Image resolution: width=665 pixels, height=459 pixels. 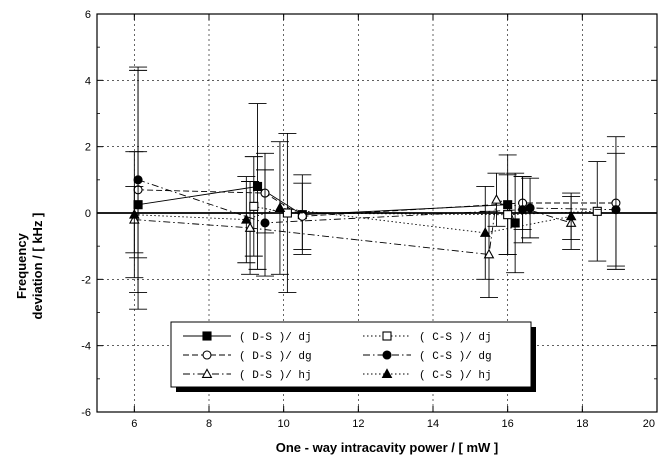 I want to click on x-tick-label: 12, so click(x=358, y=424).